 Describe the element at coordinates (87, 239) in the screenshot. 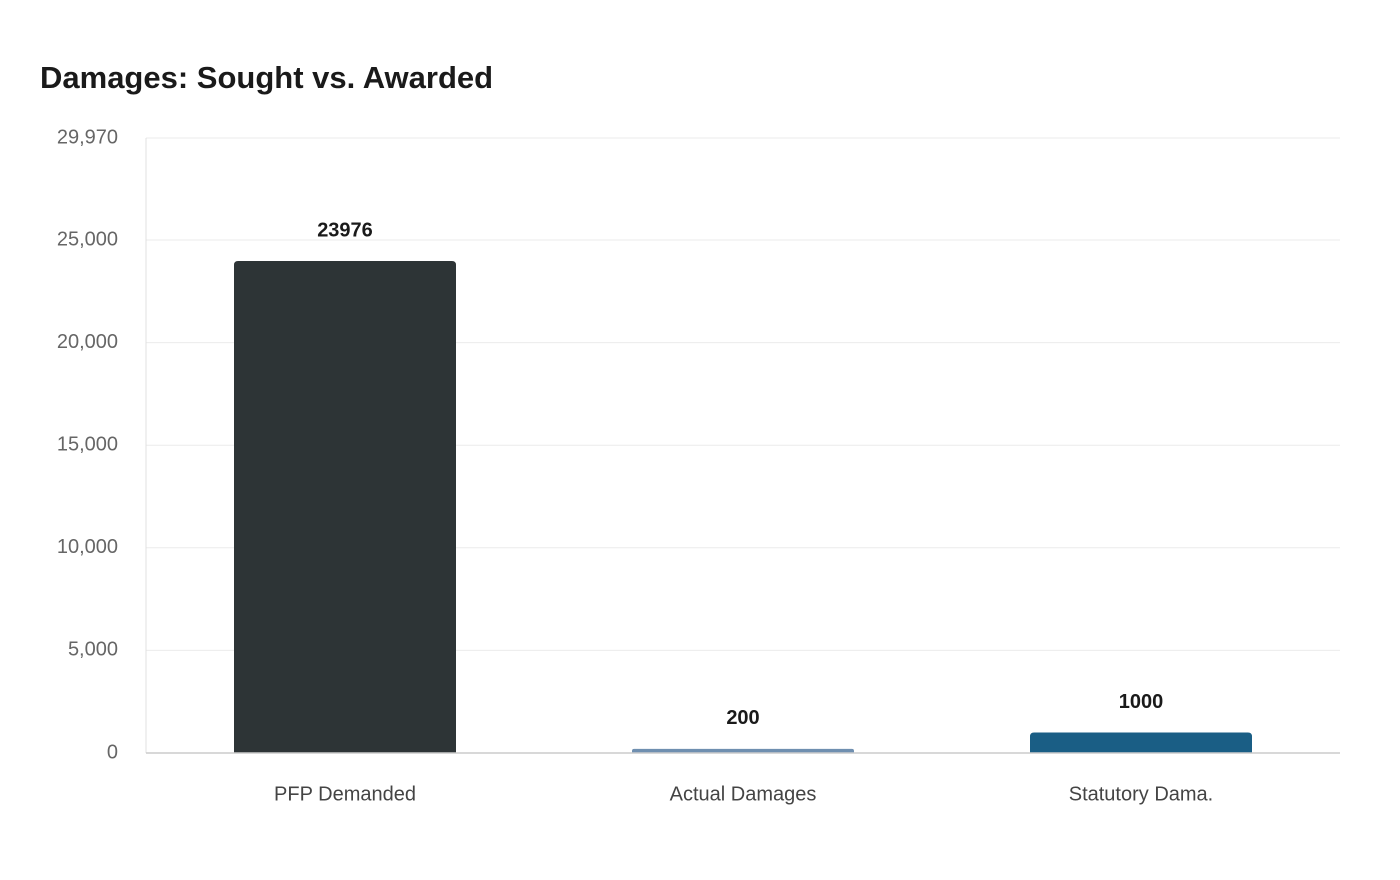

I see `y-tick-label: 25,000` at that location.